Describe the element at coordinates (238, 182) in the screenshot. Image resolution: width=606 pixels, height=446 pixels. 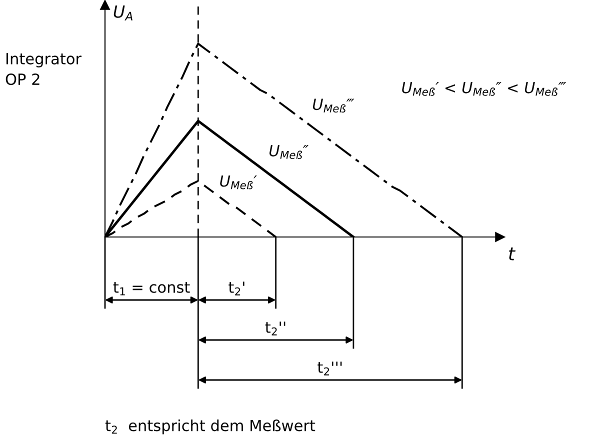
I see `series-label: U$_{Meß}$′` at that location.